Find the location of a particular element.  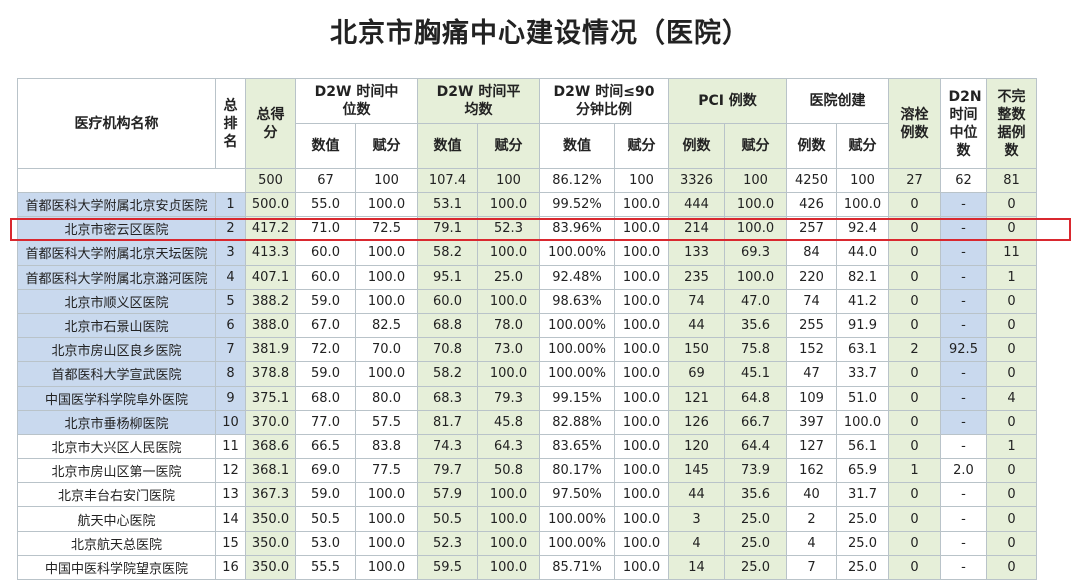

sub-value: 数值 is located at coordinates (577, 146).